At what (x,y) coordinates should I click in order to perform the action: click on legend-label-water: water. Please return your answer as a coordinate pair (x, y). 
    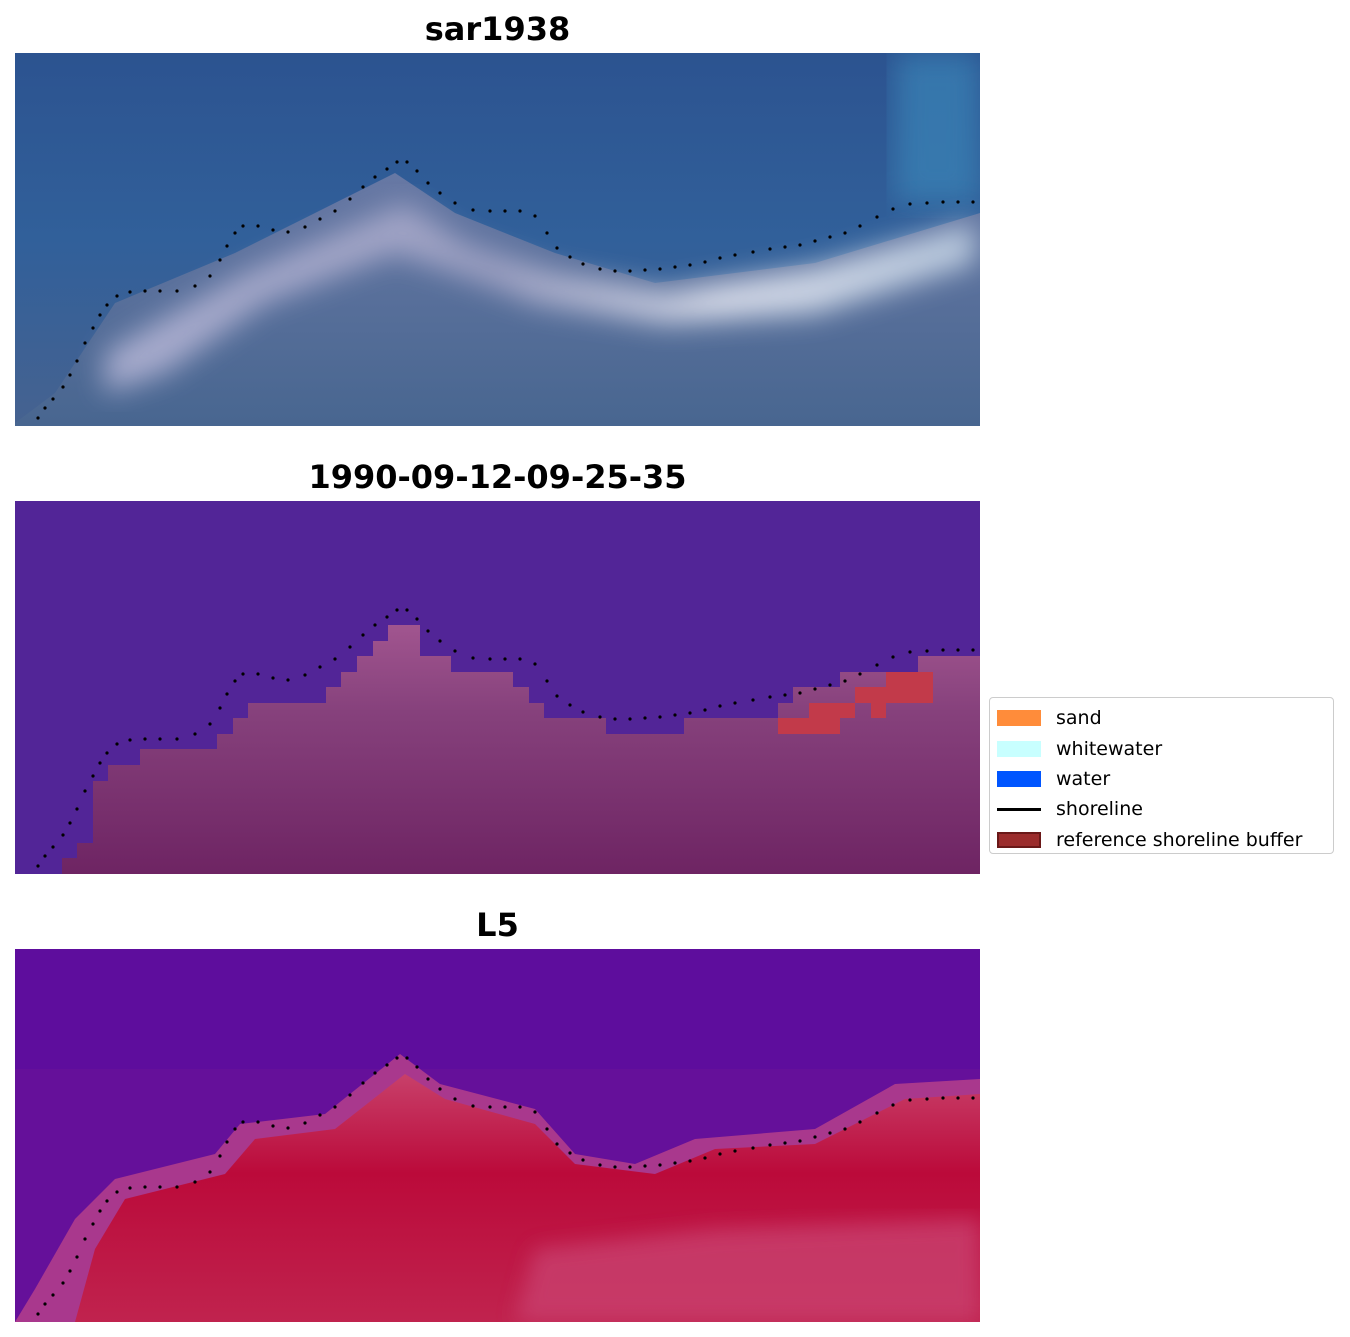
    Looking at the image, I should click on (1083, 778).